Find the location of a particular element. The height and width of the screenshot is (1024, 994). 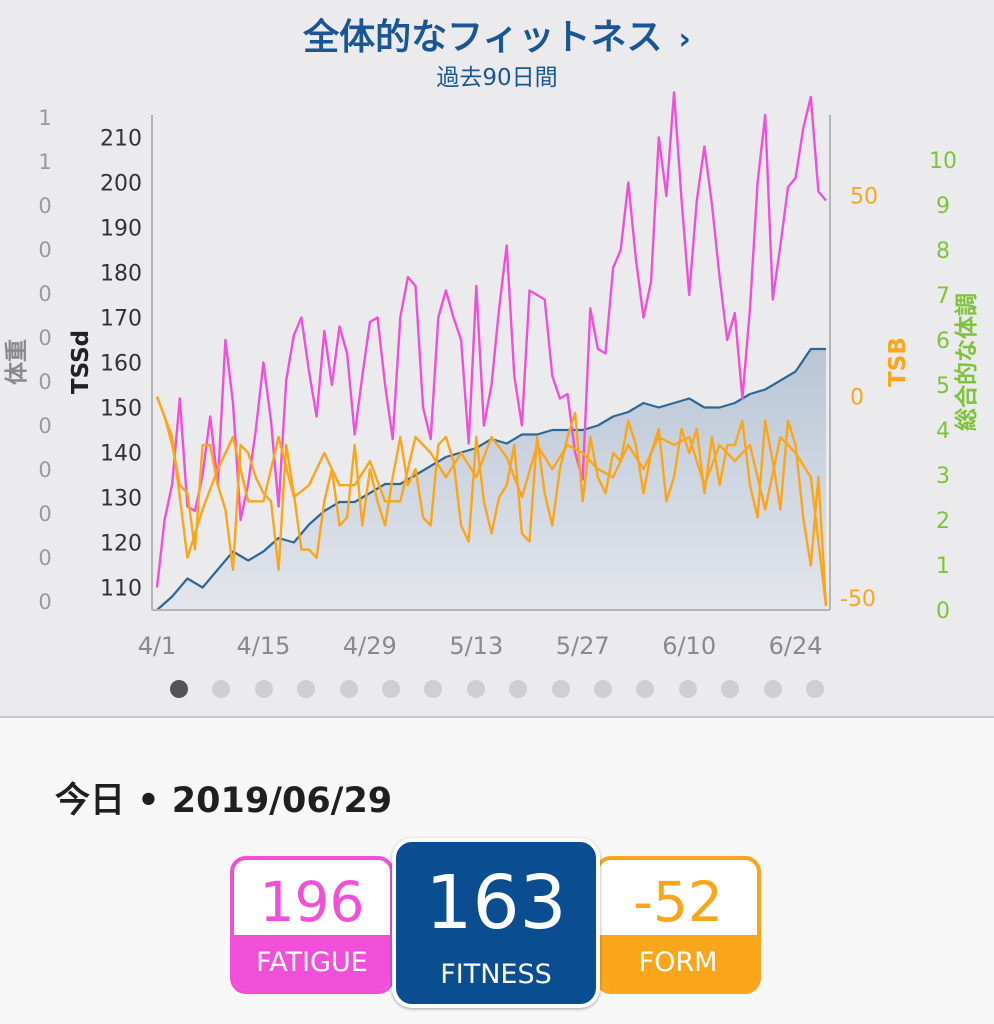

form-value: -52 is located at coordinates (678, 902).